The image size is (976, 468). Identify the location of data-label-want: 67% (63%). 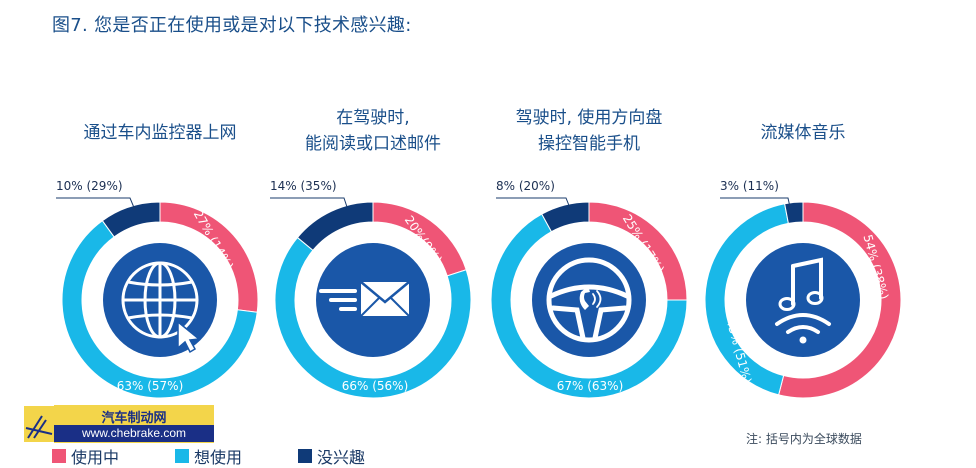
(590, 386).